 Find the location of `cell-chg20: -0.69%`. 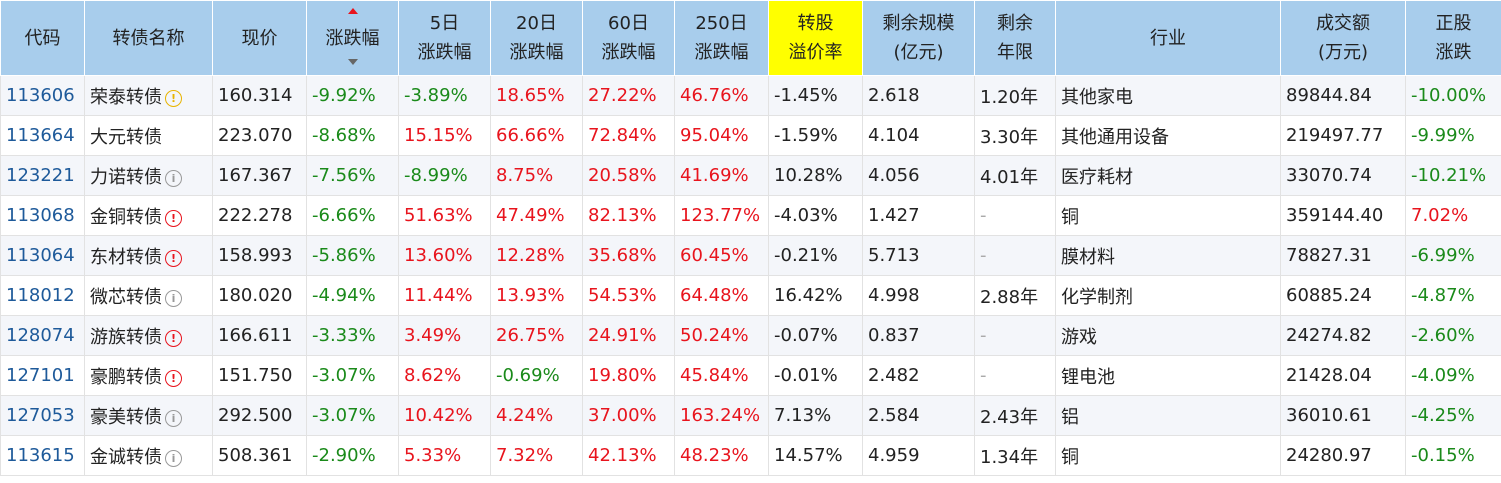

cell-chg20: -0.69% is located at coordinates (536, 375).